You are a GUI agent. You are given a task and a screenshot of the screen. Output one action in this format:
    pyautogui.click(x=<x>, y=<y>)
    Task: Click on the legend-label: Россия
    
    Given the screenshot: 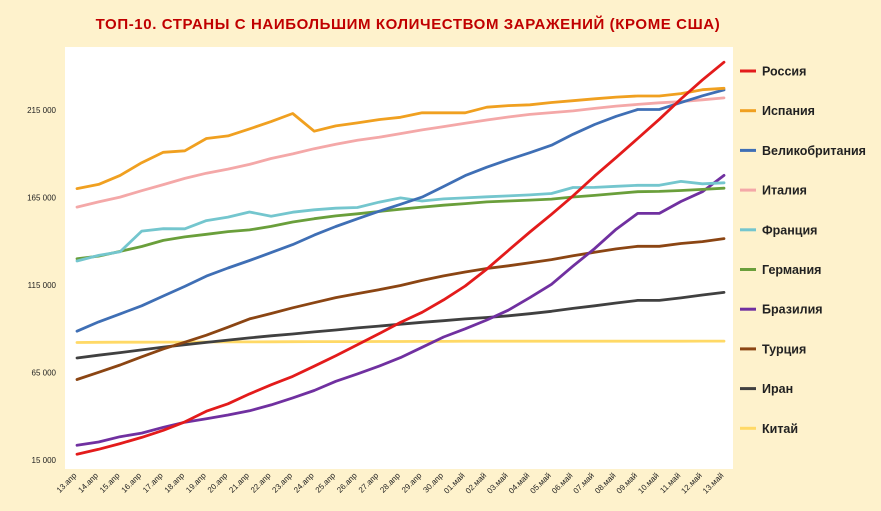 What is the action you would take?
    pyautogui.click(x=784, y=72)
    